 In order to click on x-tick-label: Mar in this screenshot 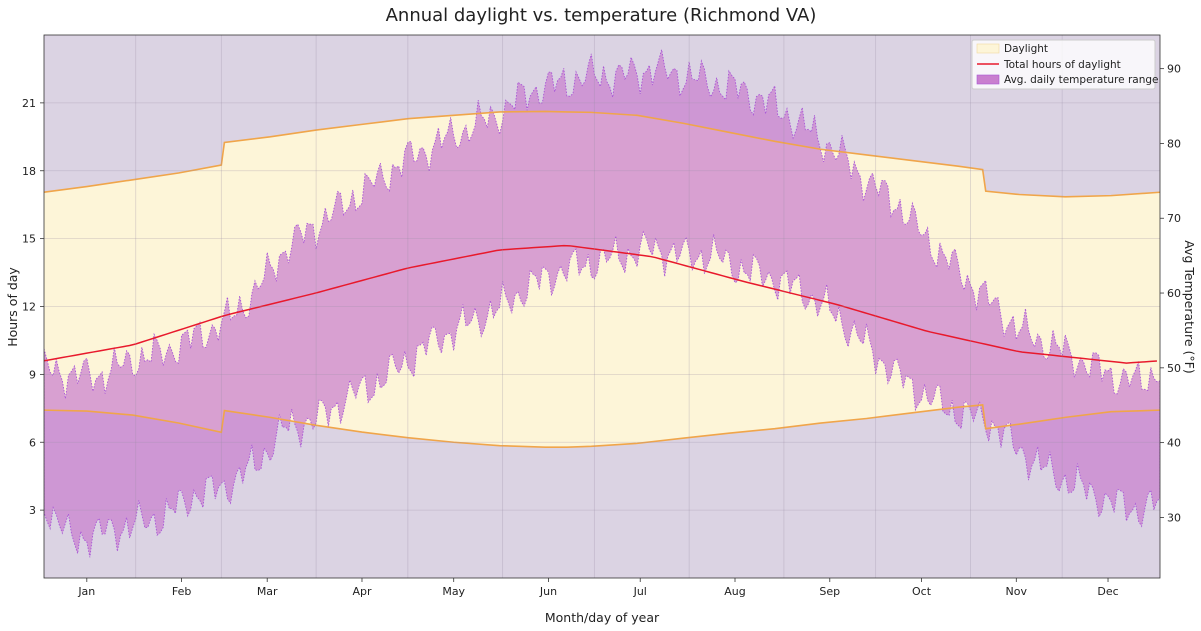, I will do `click(267, 591)`.